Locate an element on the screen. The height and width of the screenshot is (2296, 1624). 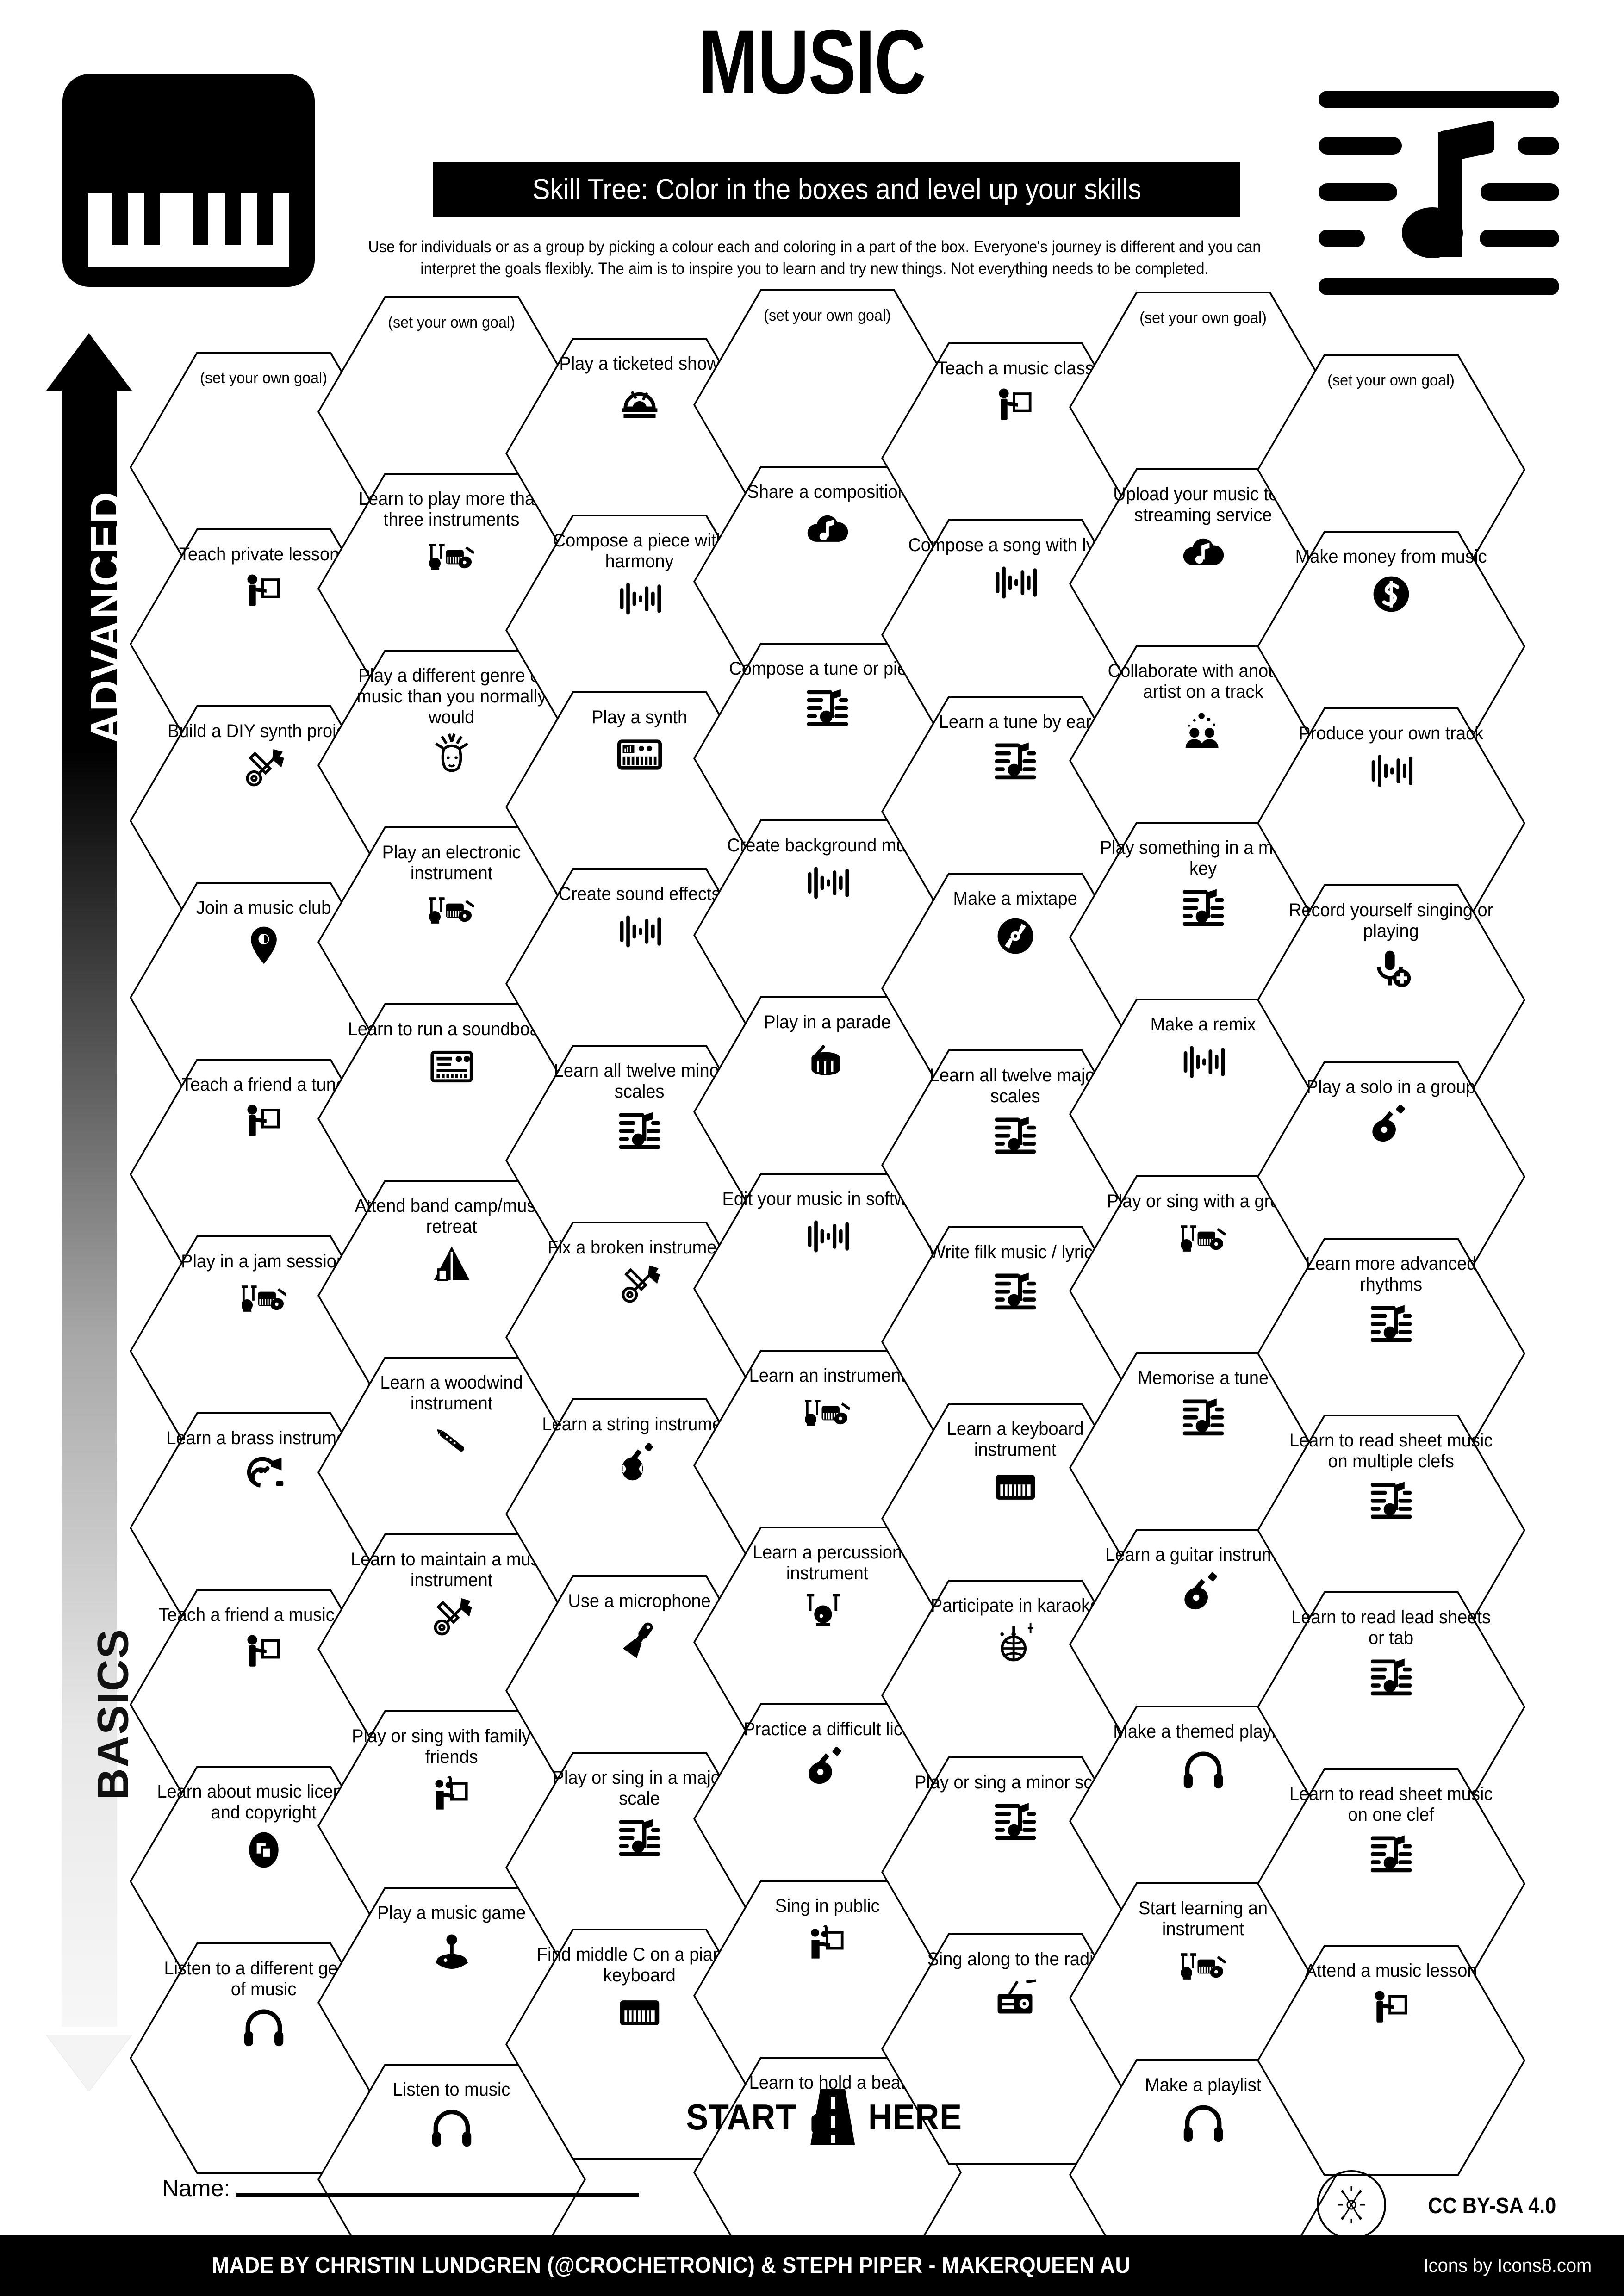
sing-teach-icon is located at coordinates (827, 1944).